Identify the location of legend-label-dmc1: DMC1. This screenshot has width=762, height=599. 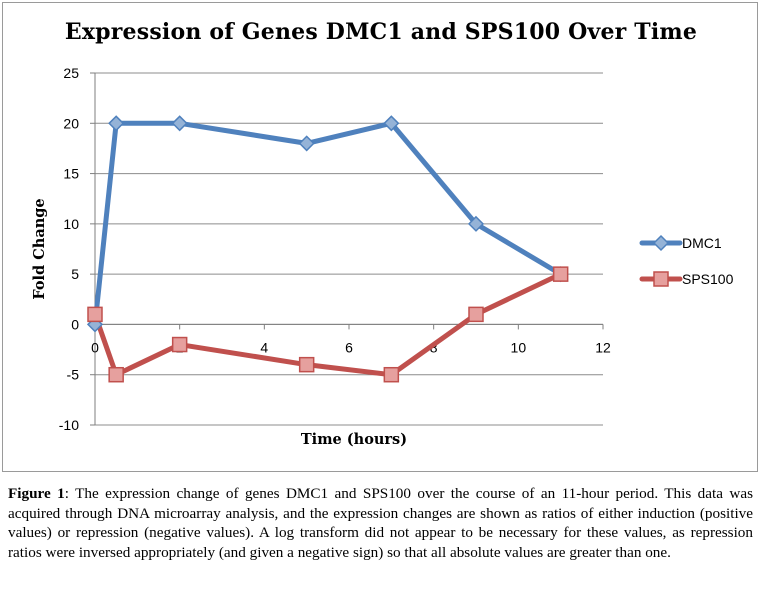
(702, 243).